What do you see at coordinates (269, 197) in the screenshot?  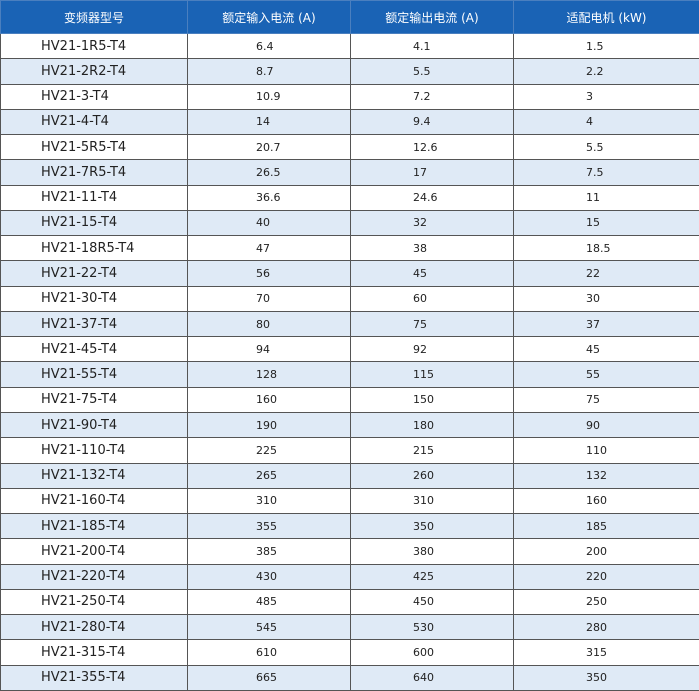 I see `value-cell: 36.6` at bounding box center [269, 197].